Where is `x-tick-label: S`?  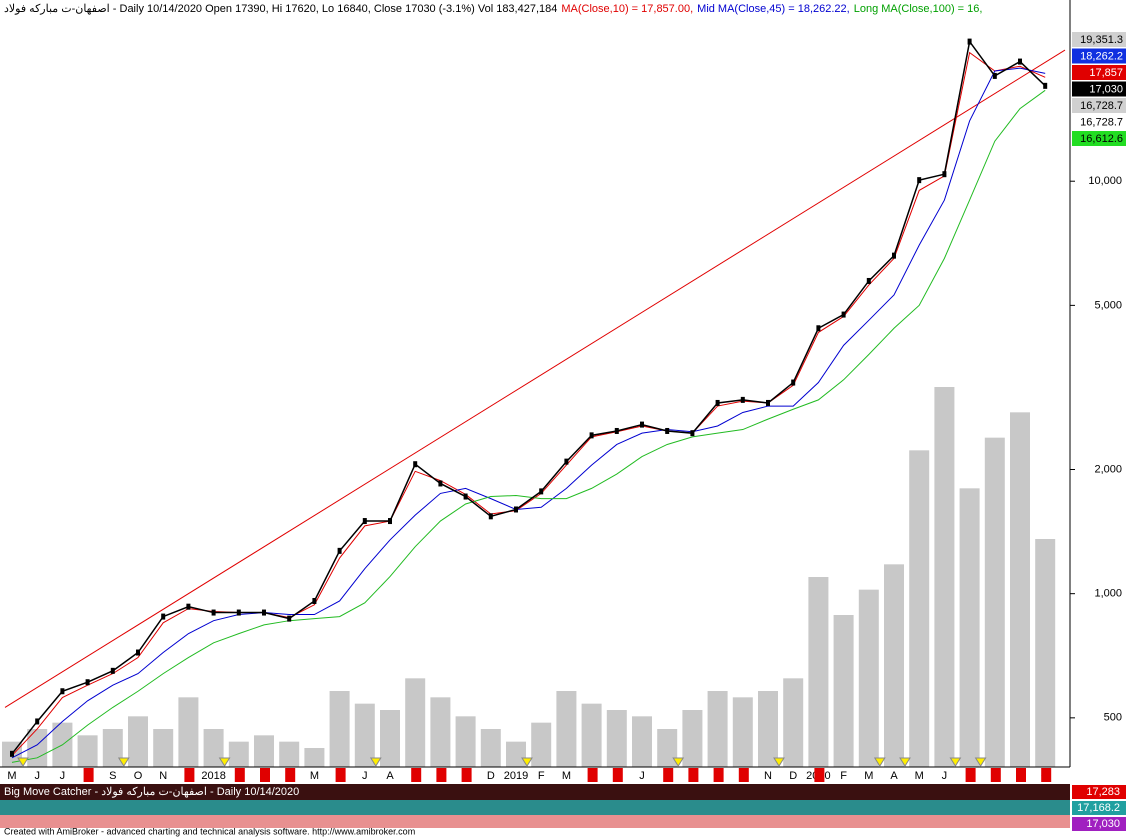
x-tick-label: S is located at coordinates (112, 776).